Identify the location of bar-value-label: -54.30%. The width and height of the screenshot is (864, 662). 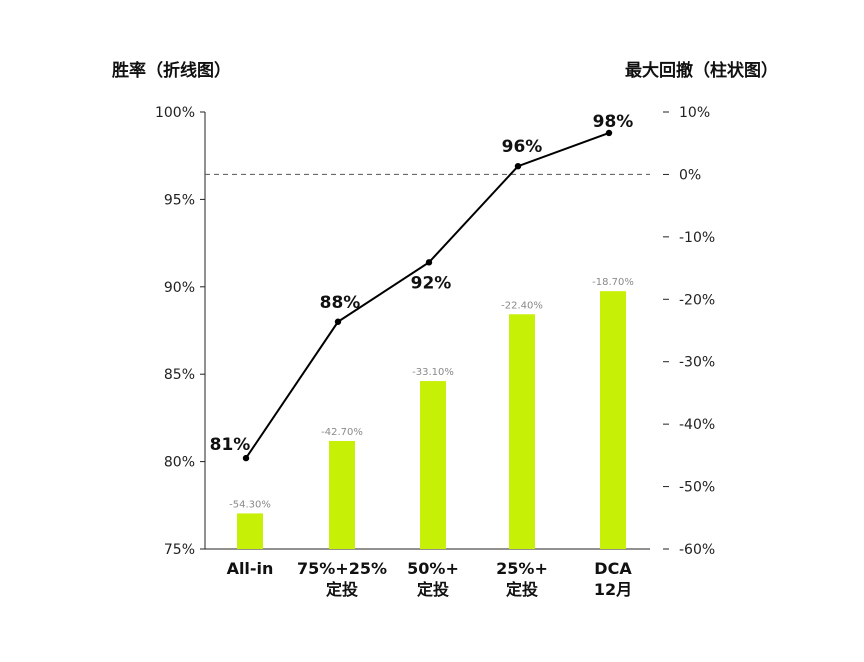
(250, 504).